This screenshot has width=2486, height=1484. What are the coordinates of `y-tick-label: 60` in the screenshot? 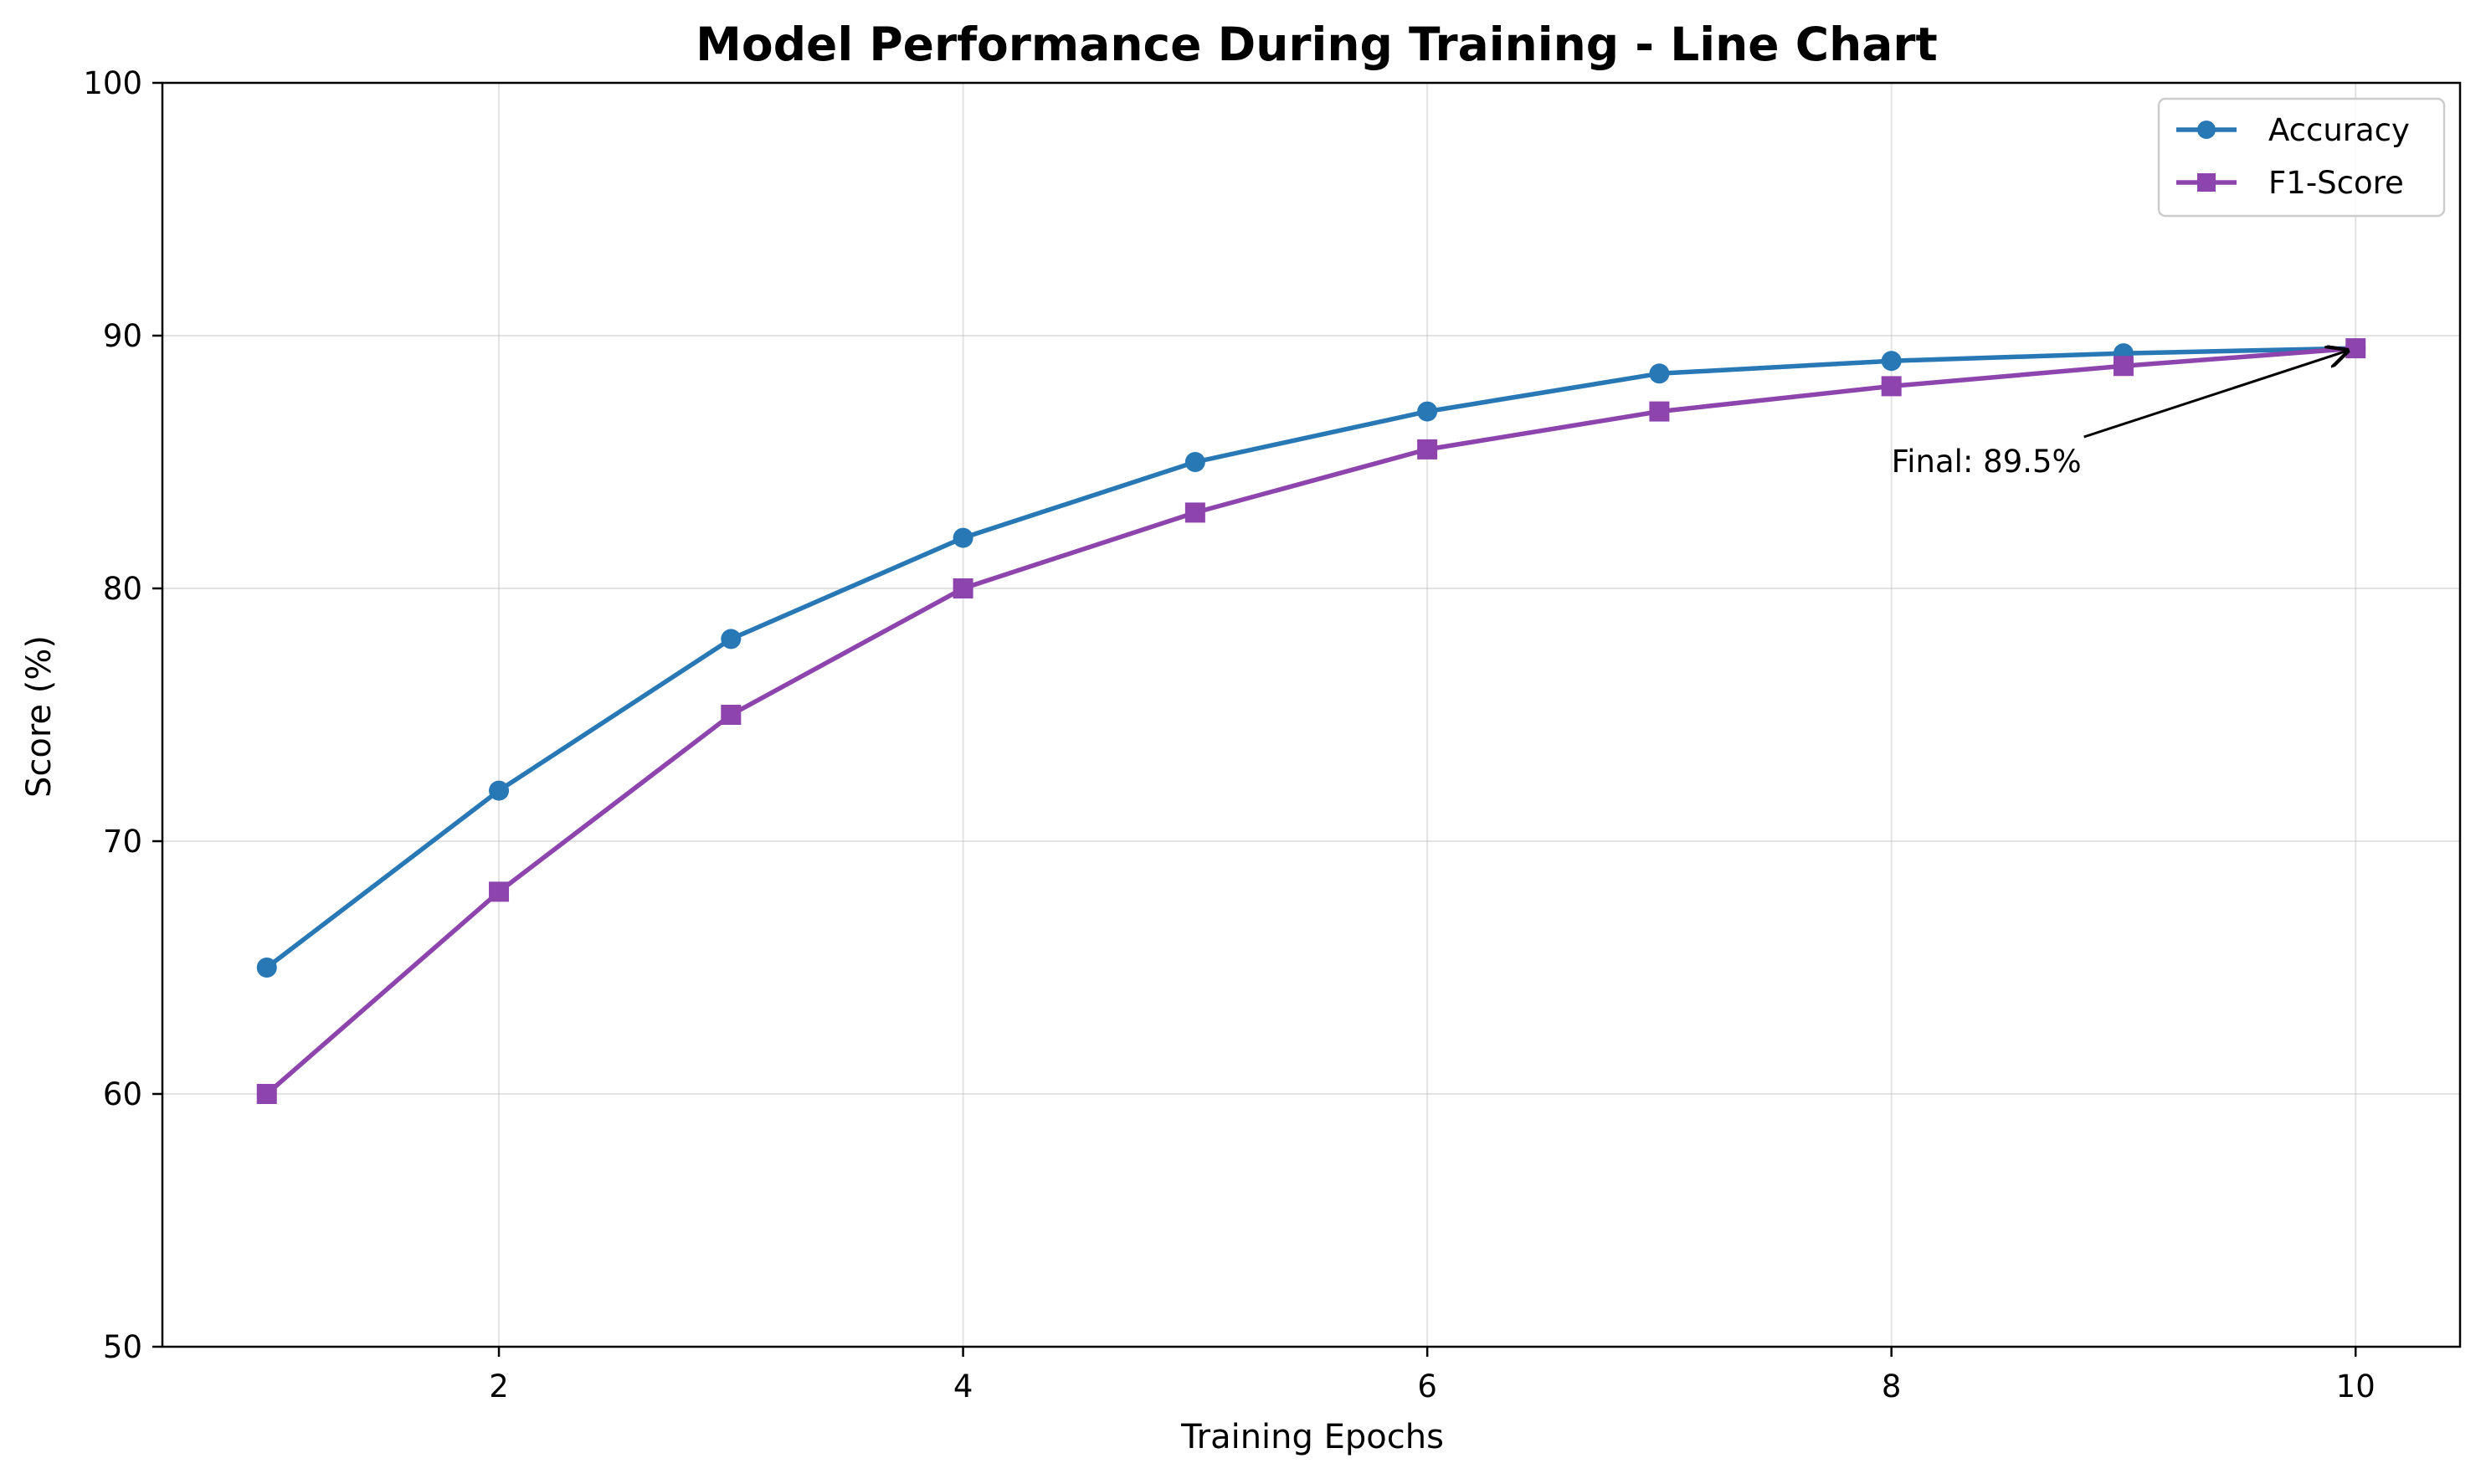 It's located at (123, 1094).